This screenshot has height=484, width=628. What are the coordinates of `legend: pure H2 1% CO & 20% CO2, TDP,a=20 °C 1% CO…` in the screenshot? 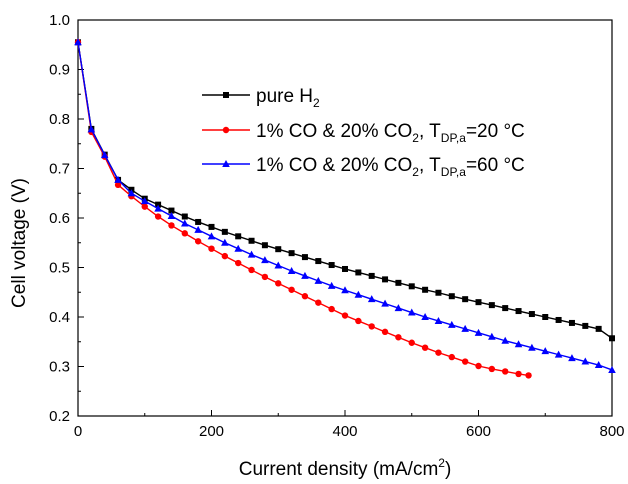 It's located at (363, 132).